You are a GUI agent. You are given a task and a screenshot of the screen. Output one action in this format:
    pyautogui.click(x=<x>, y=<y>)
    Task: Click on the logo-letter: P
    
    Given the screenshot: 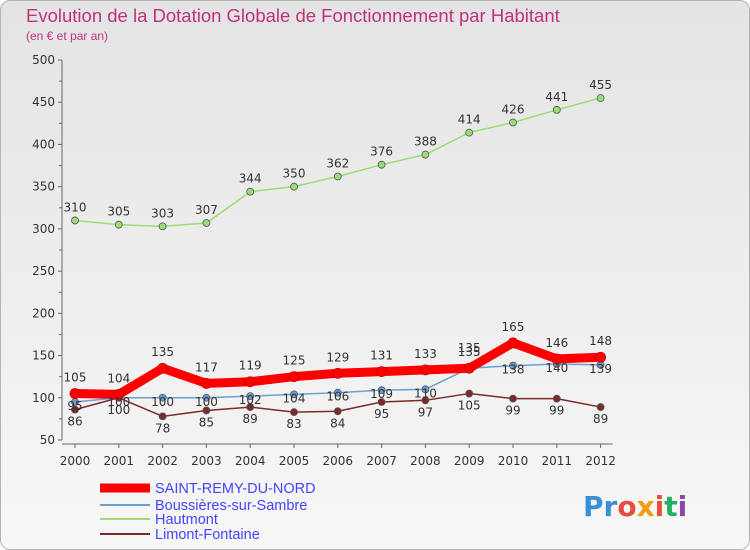 What is the action you would take?
    pyautogui.click(x=593, y=506)
    